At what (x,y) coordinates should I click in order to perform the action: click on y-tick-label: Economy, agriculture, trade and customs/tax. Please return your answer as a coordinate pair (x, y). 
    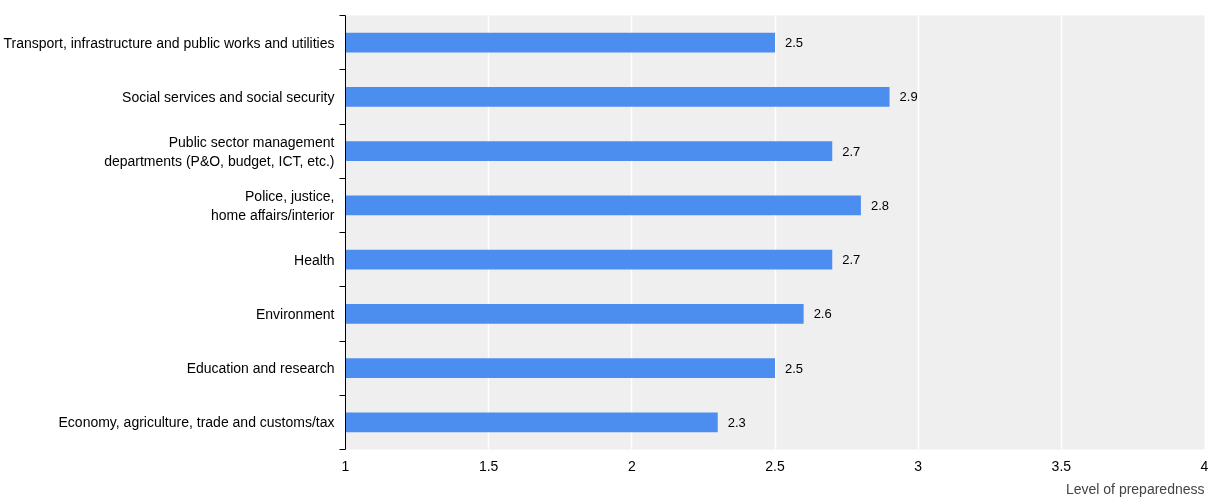
    Looking at the image, I should click on (196, 422).